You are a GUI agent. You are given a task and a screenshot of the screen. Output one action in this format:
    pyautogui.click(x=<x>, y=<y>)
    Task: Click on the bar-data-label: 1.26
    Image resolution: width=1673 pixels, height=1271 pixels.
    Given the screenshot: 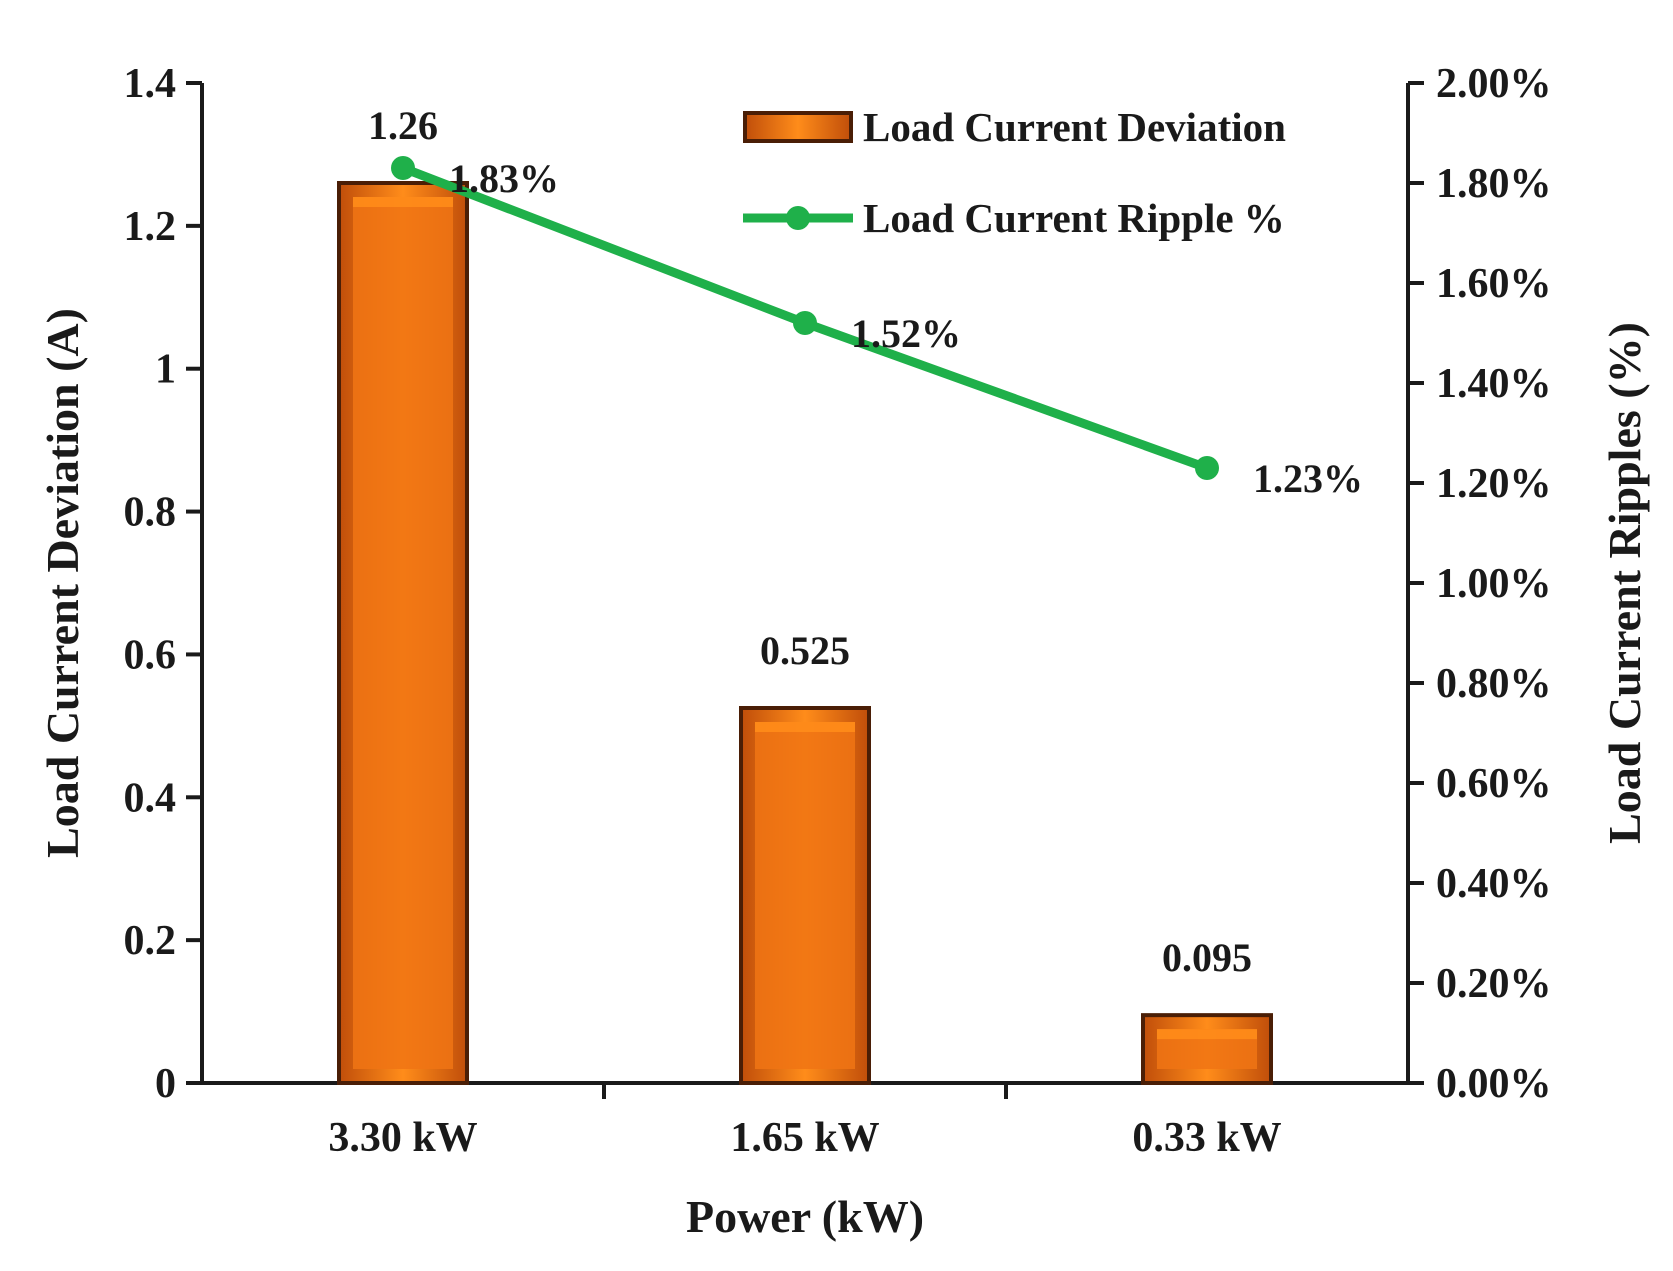 What is the action you would take?
    pyautogui.click(x=403, y=125)
    